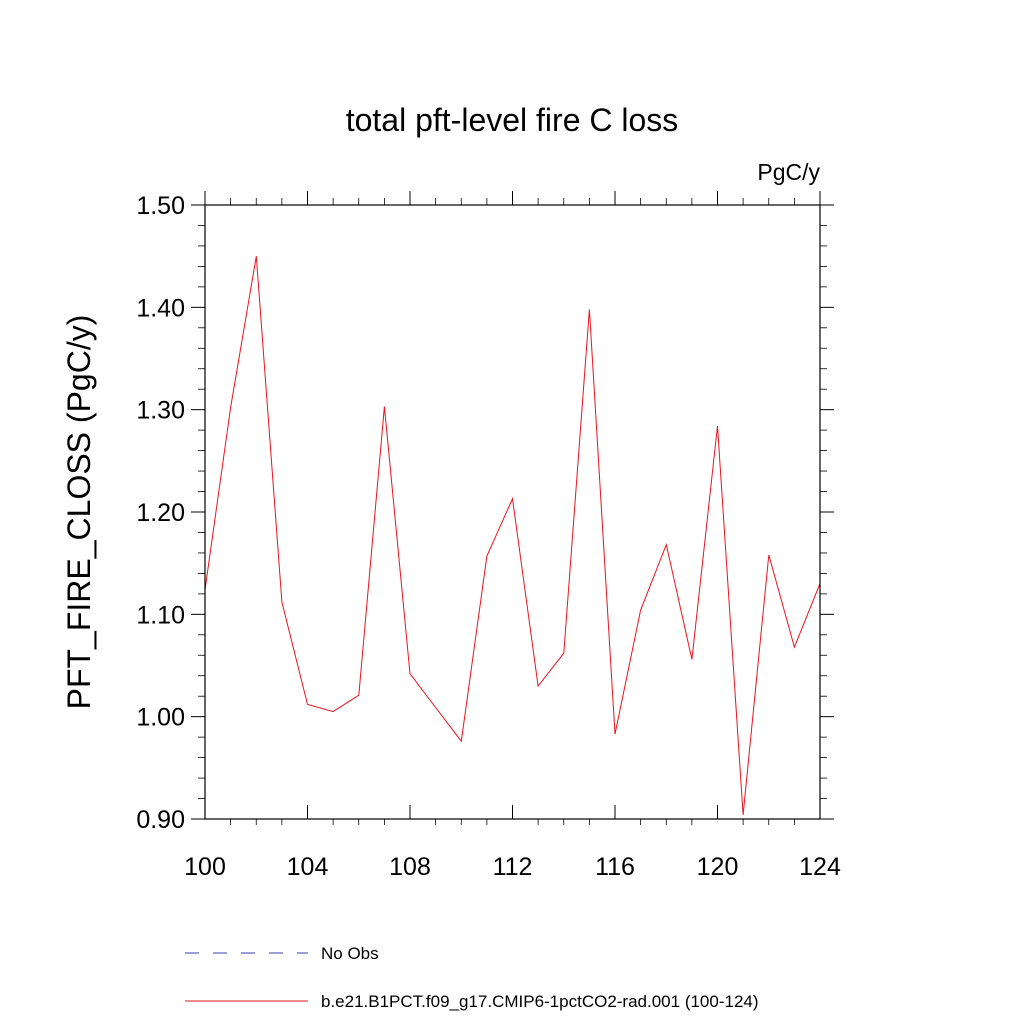  I want to click on y-tick-label: 1.20, so click(160, 513).